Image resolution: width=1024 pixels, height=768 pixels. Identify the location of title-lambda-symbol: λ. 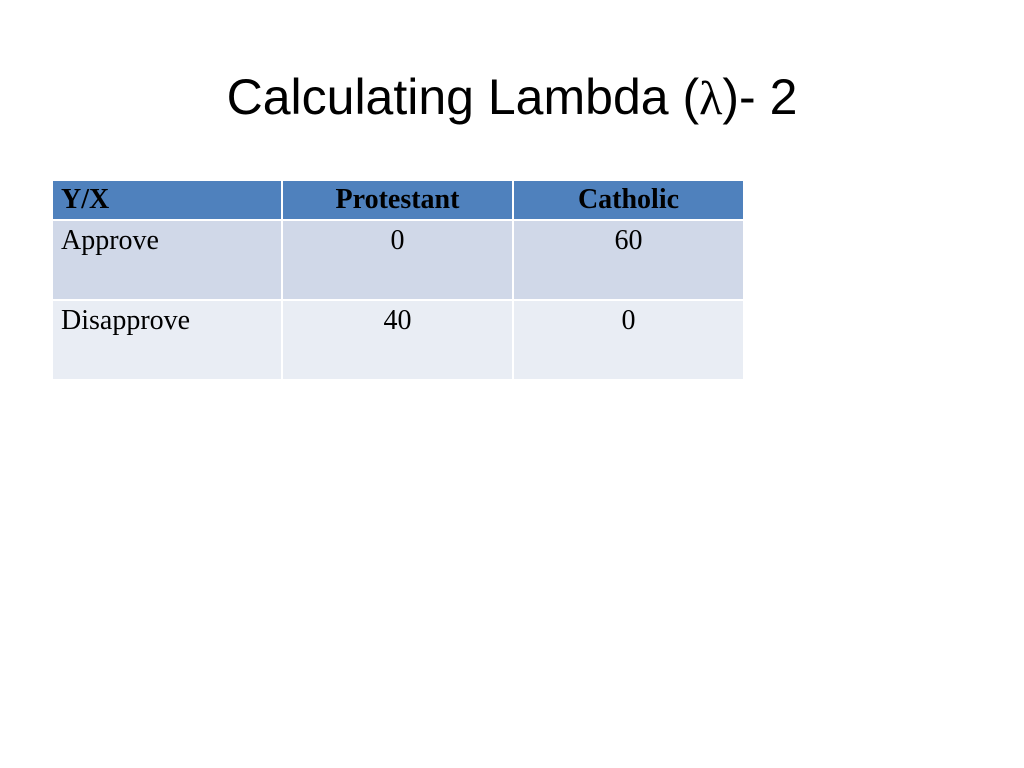
(711, 98).